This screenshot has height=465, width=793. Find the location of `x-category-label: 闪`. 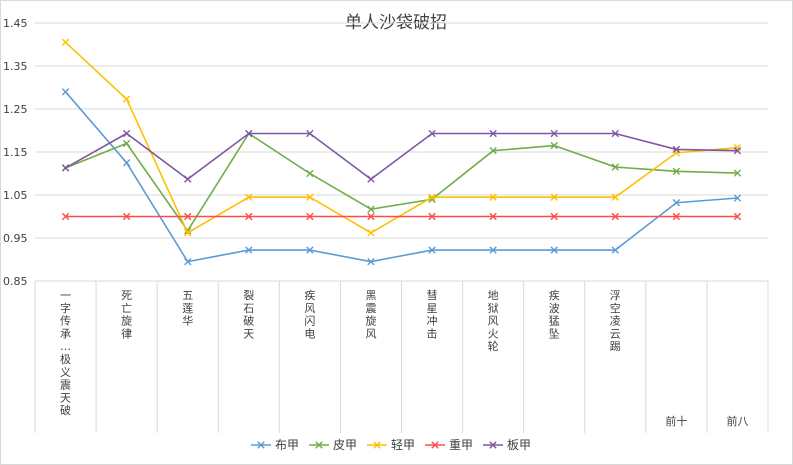

x-category-label: 闪 is located at coordinates (309, 321).